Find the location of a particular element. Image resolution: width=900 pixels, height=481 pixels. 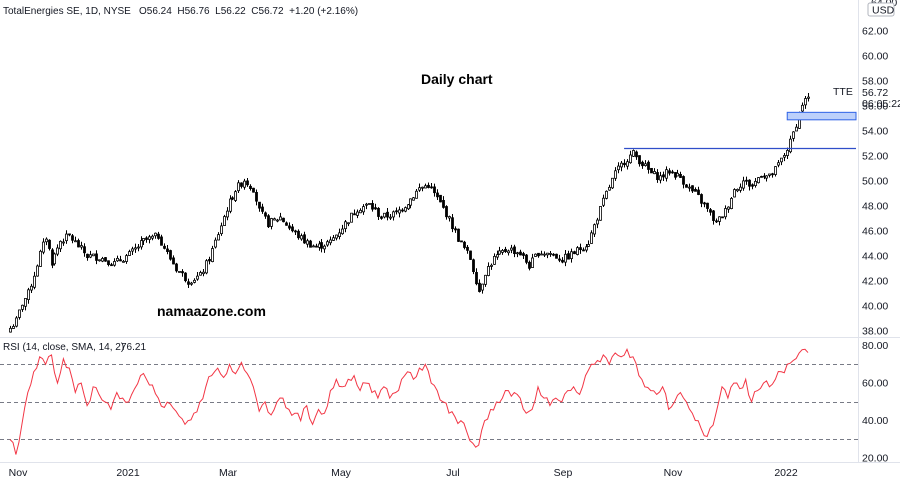

time-tick-label: Sep is located at coordinates (563, 473).